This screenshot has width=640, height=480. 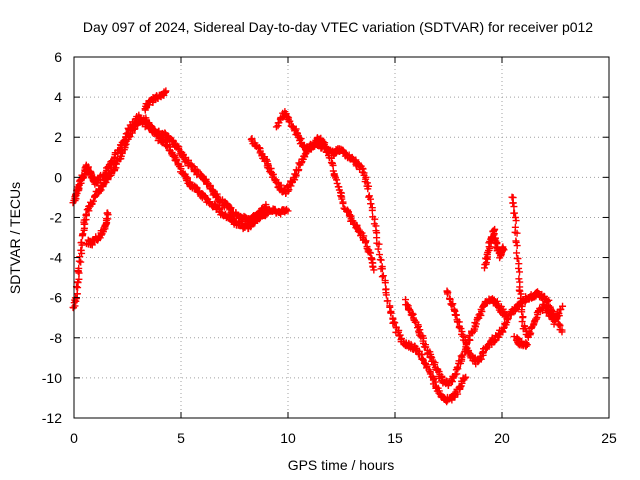 I want to click on y-tick-label: 4, so click(x=58, y=97).